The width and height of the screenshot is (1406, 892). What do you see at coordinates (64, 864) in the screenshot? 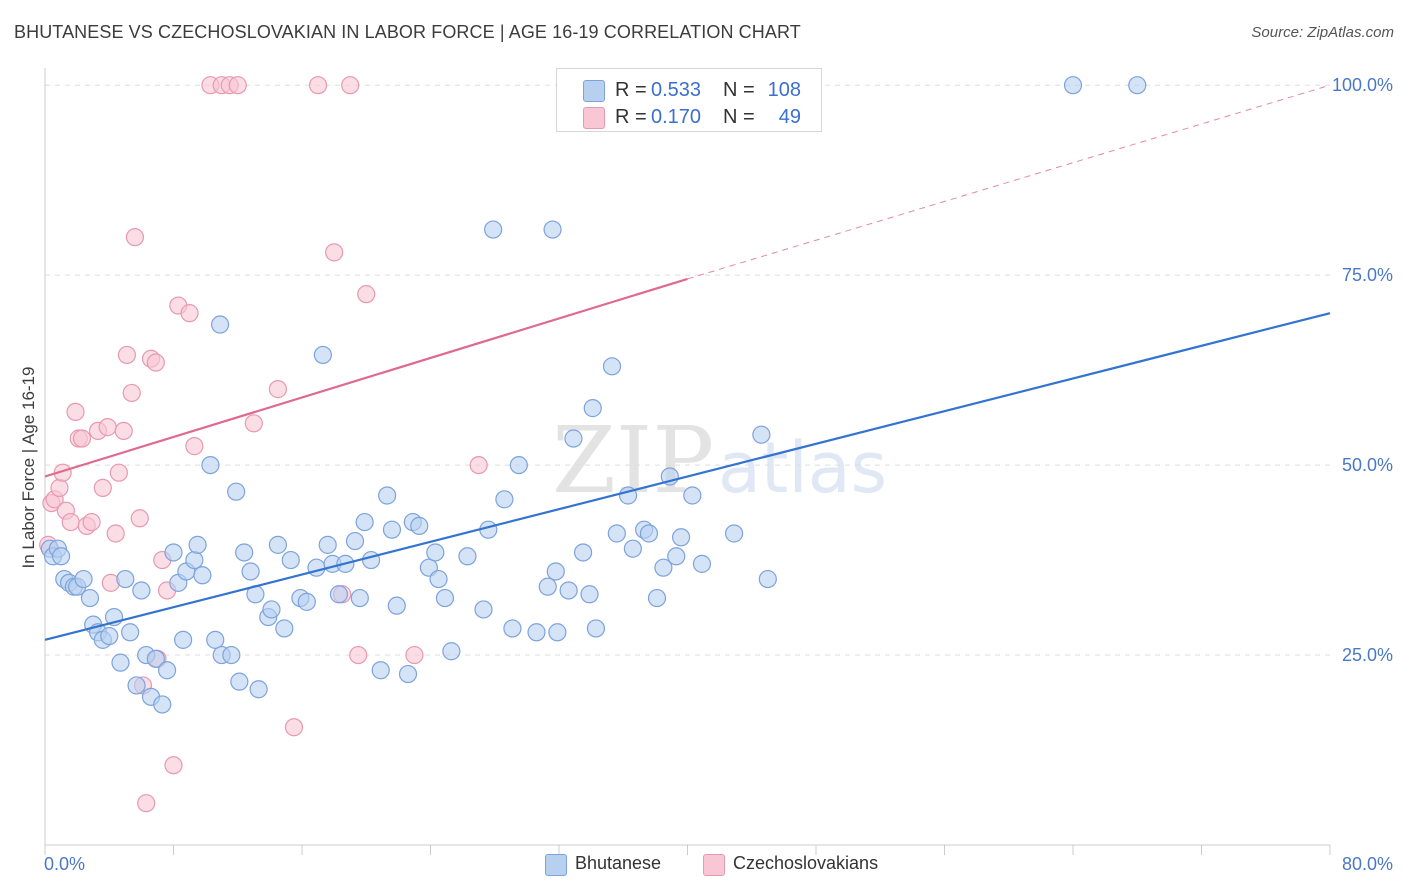
I see `x-tick-label-min: 0.0%` at bounding box center [64, 864].